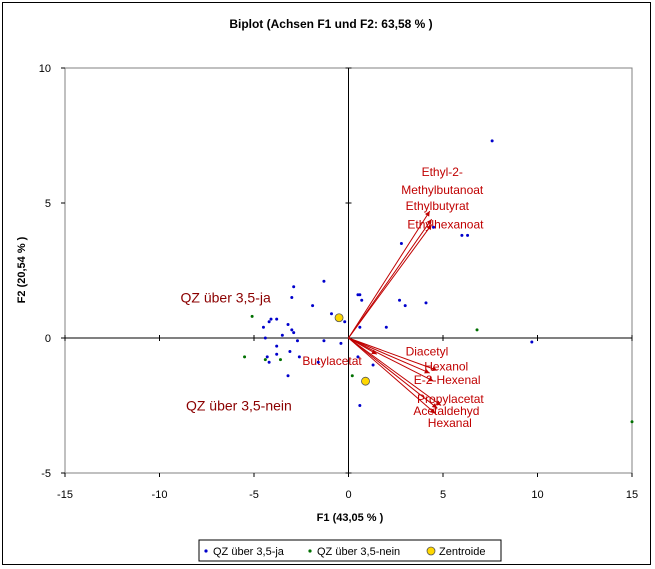 The height and width of the screenshot is (569, 655). What do you see at coordinates (445, 225) in the screenshot?
I see `vector-label: Ethylhexanoat` at bounding box center [445, 225].